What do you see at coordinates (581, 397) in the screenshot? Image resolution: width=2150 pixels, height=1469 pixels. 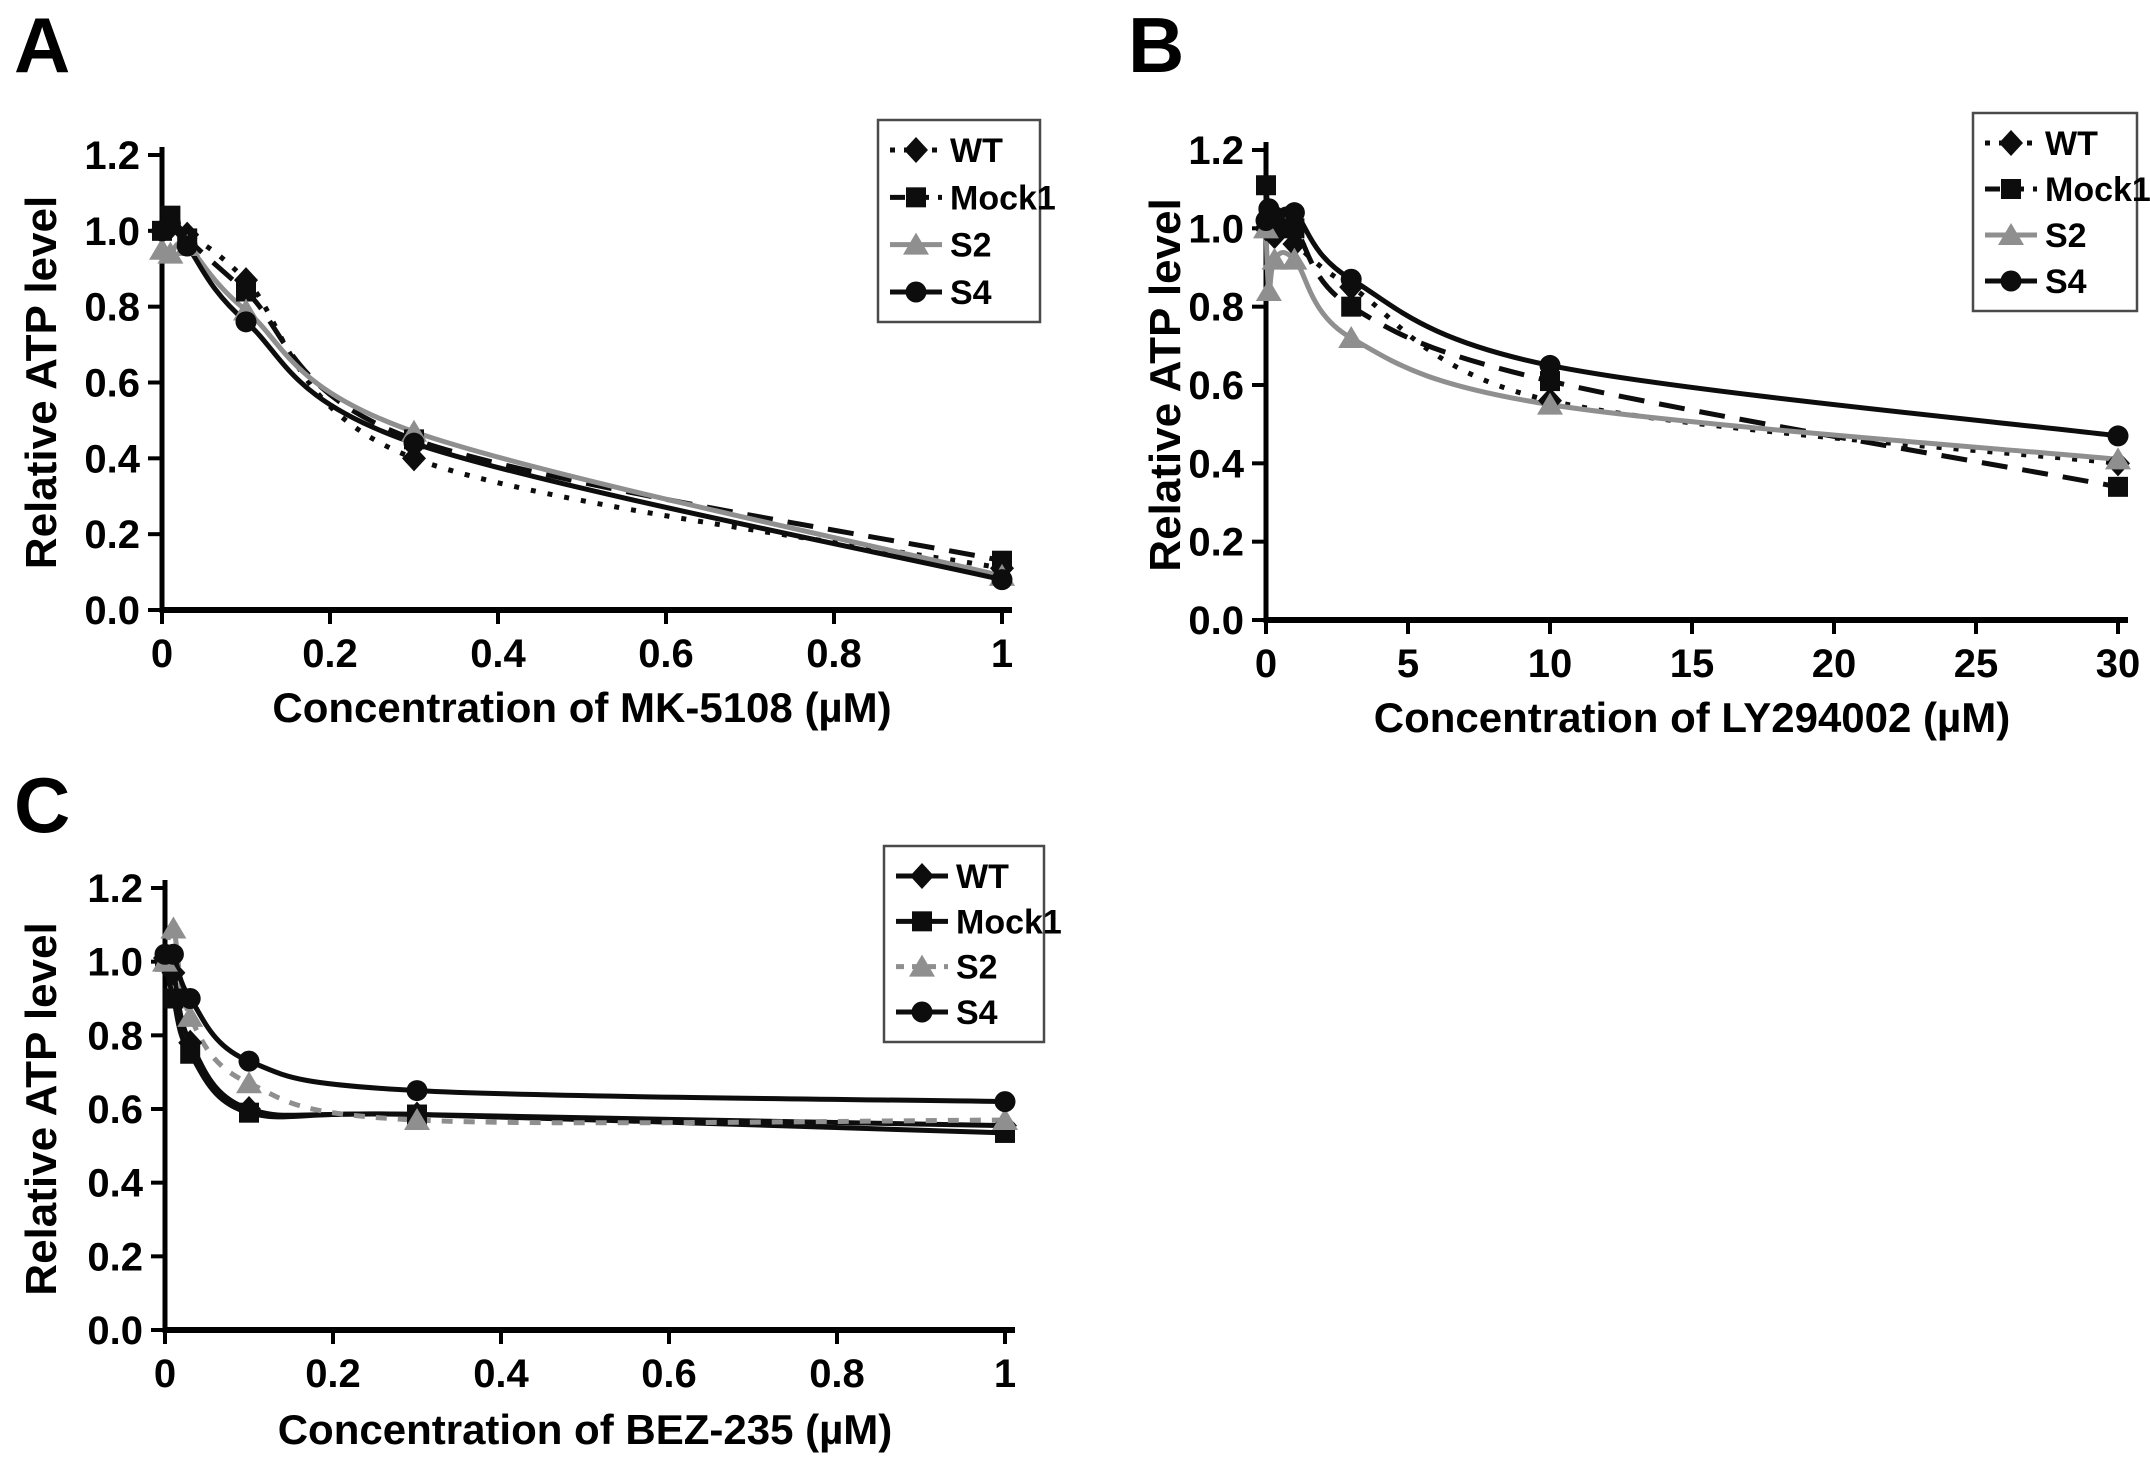 I see `series-line-WT` at bounding box center [581, 397].